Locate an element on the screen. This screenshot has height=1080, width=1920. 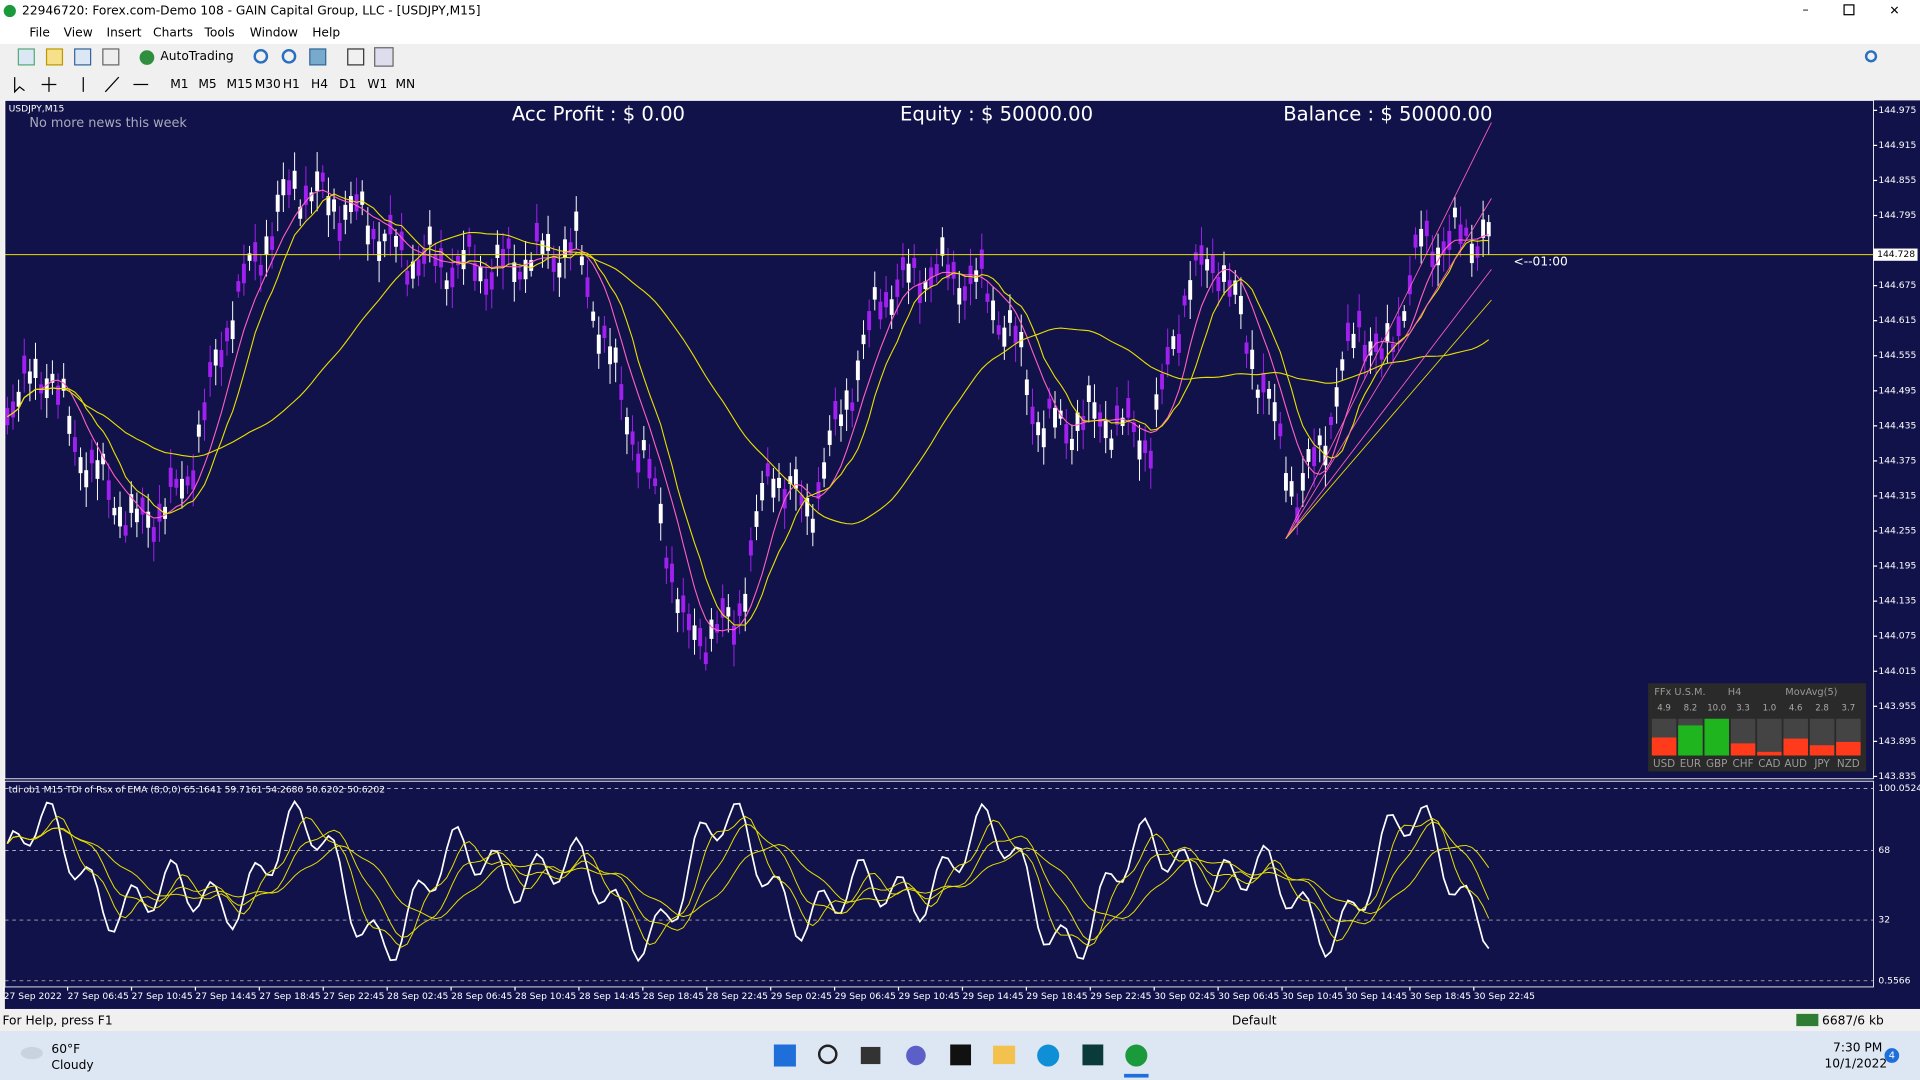
timeframe: M30 is located at coordinates (268, 84).